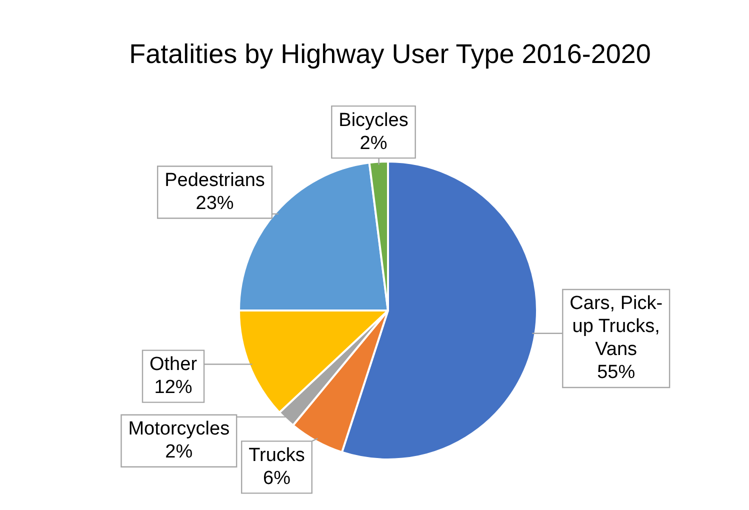 The width and height of the screenshot is (749, 510). What do you see at coordinates (616, 326) in the screenshot?
I see `slice-label: Cars, Pick-up Trucks, Vans` at bounding box center [616, 326].